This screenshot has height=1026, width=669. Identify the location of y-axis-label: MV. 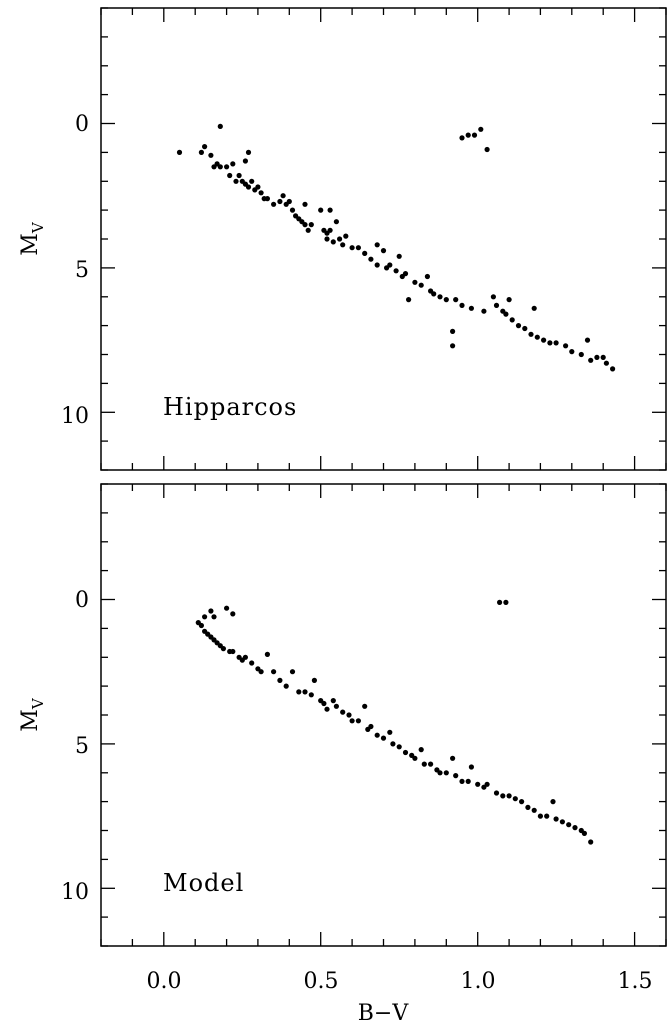
(32, 238).